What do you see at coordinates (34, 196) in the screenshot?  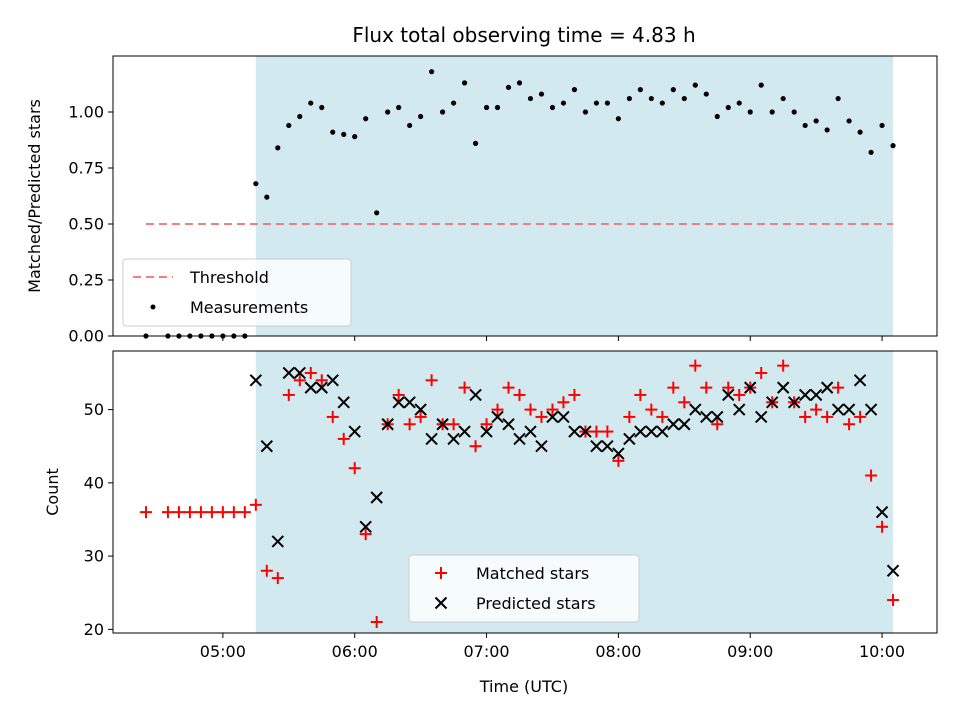 I see `top-y-axis-label: Matched/Predicted stars` at bounding box center [34, 196].